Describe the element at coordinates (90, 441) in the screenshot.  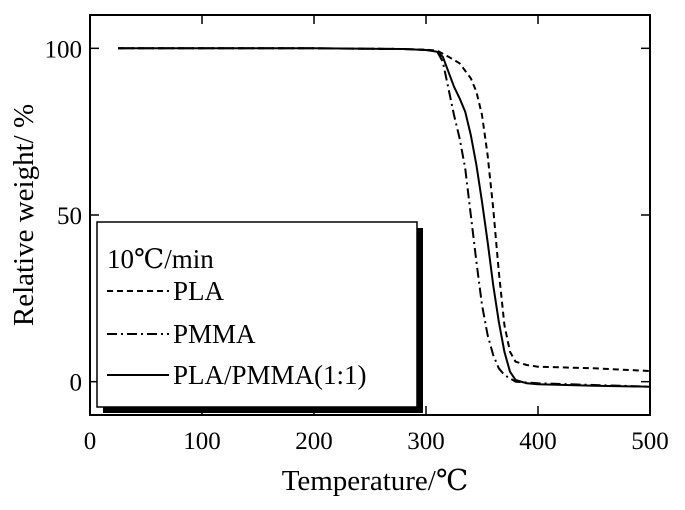
I see `x-tick-label: 0` at that location.